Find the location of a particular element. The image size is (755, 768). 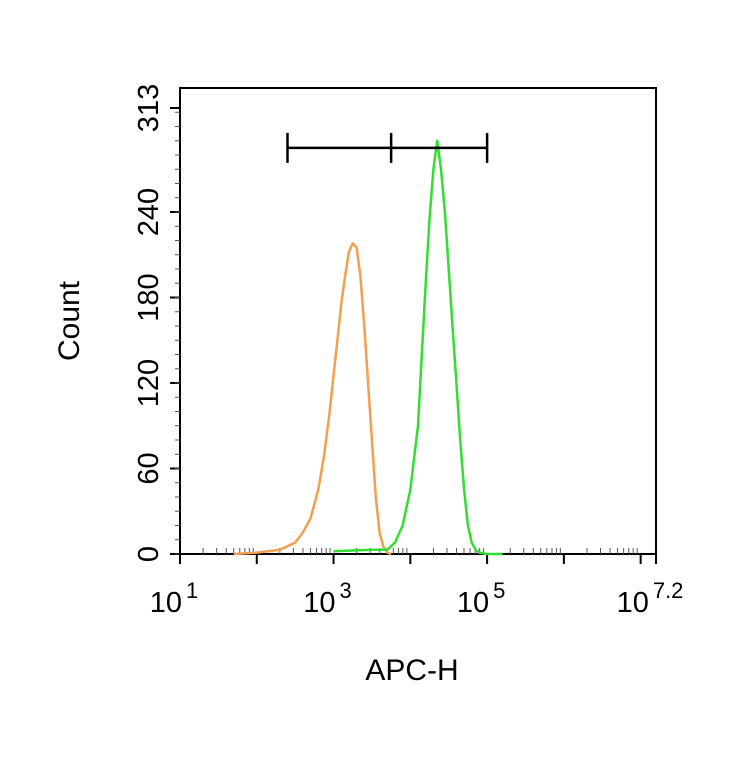

x-axis: 10 1 10 3 10 5 10 7.2 is located at coordinates (417, 583).